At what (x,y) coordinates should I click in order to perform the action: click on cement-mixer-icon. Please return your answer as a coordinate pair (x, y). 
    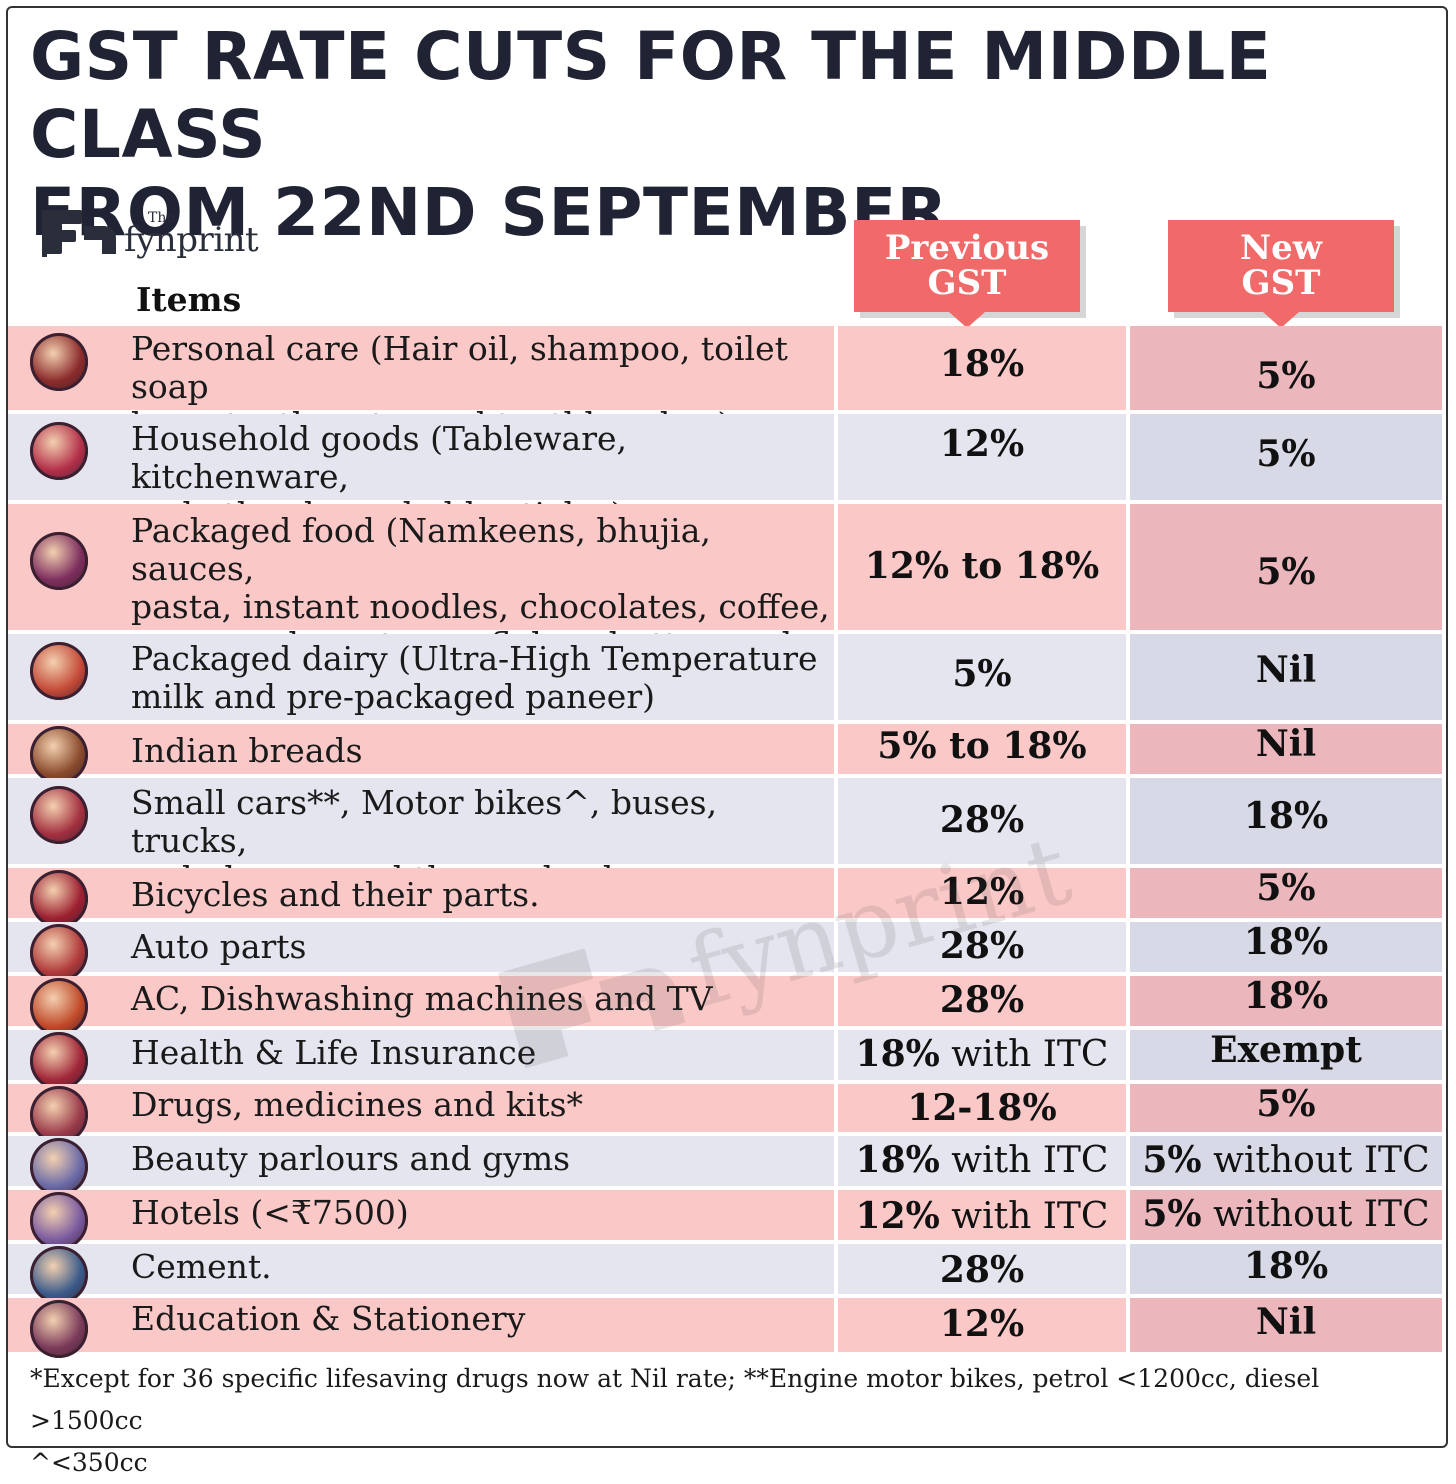
    Looking at the image, I should click on (59, 1275).